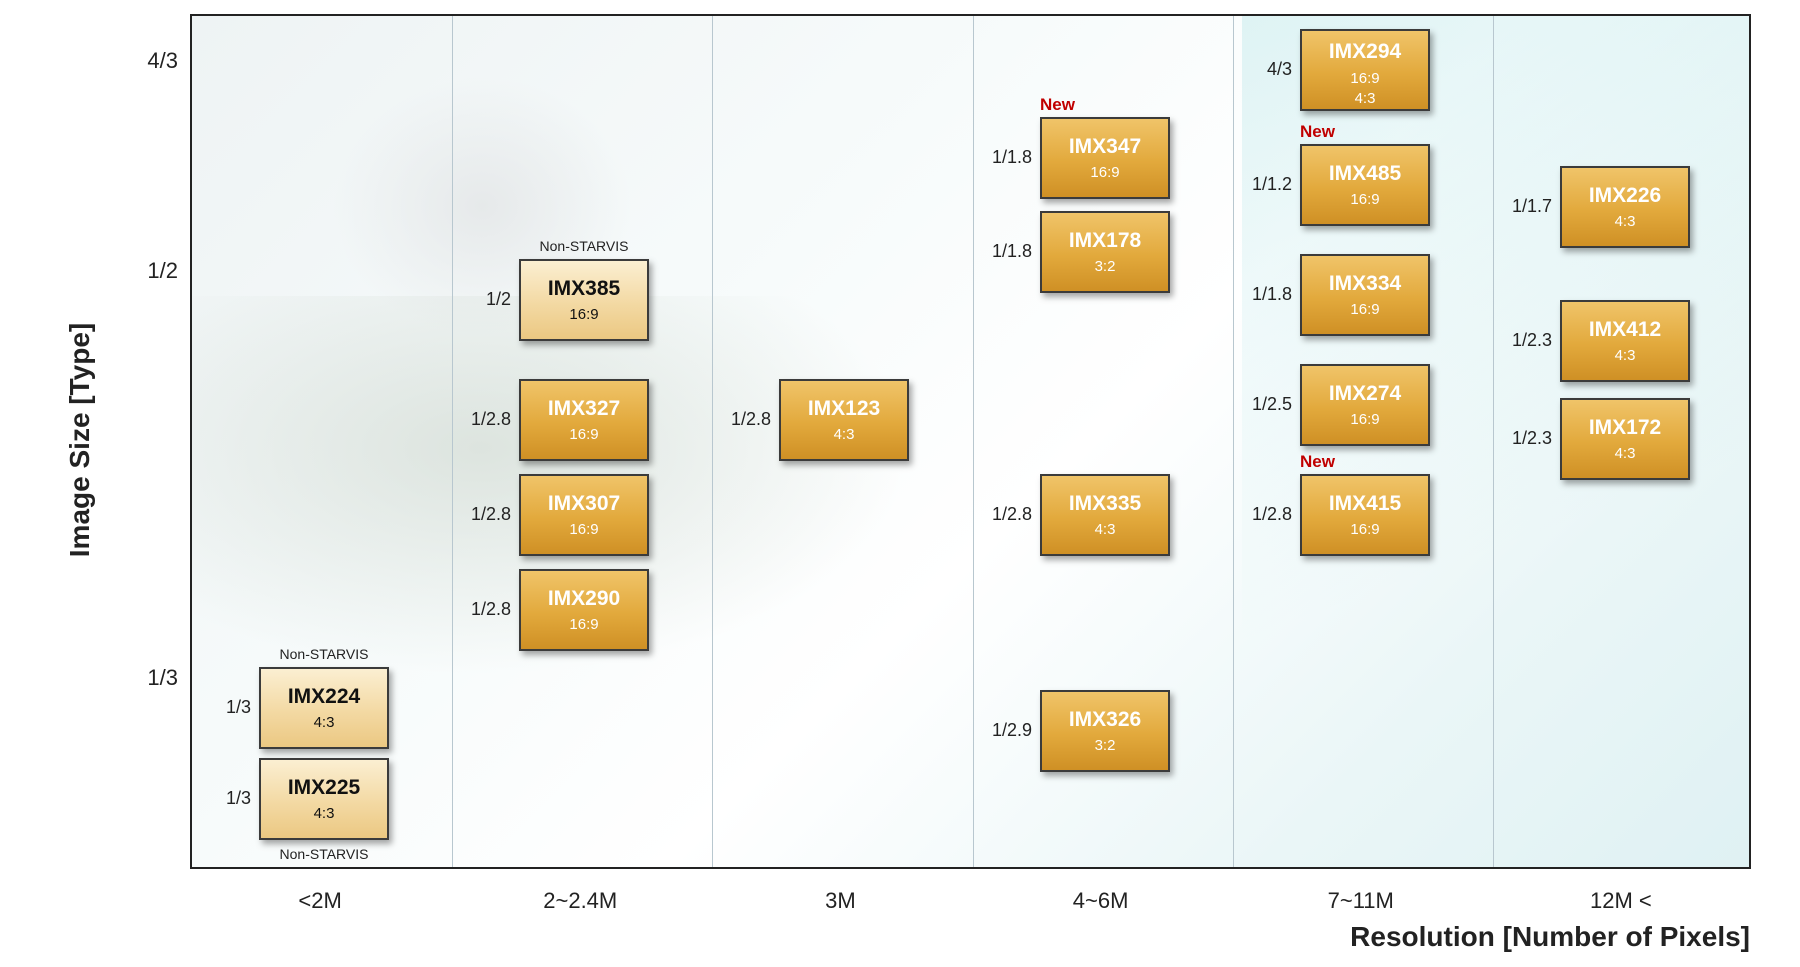 This screenshot has width=1800, height=967. What do you see at coordinates (1625, 195) in the screenshot?
I see `sensor-name: IMX226` at bounding box center [1625, 195].